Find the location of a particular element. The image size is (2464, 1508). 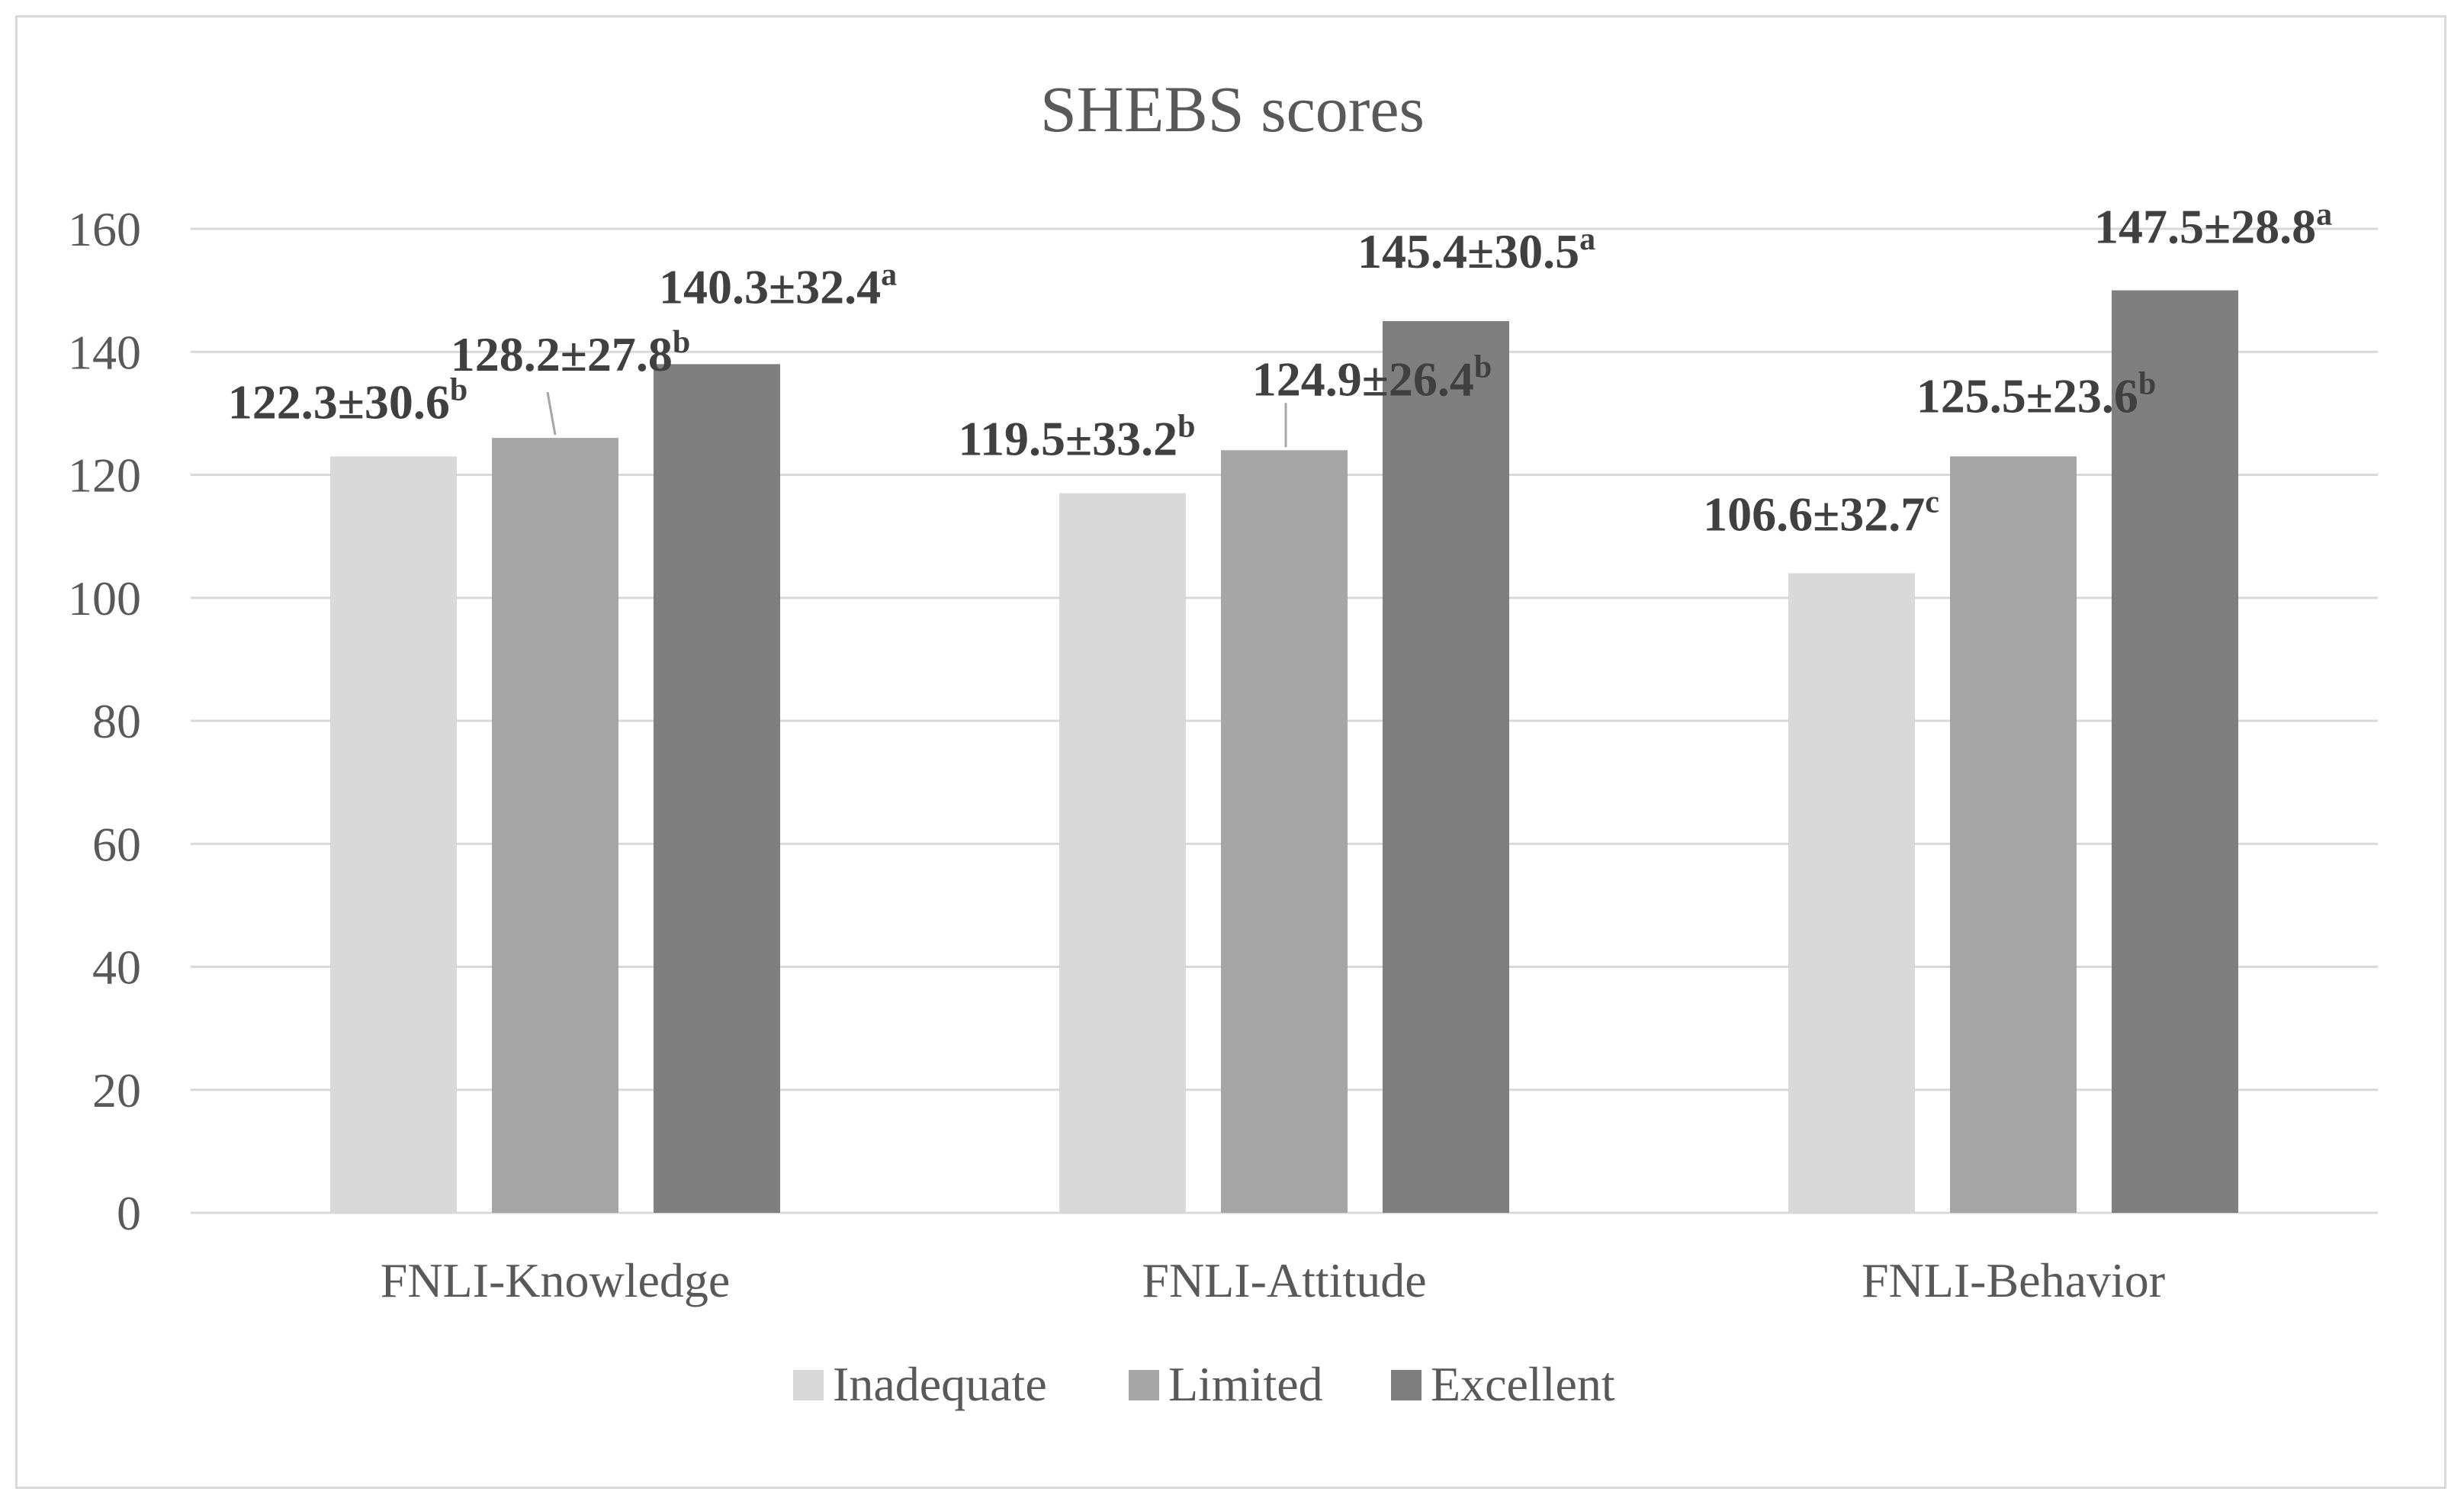

data-label: 145.4±30.5a is located at coordinates (1476, 250).